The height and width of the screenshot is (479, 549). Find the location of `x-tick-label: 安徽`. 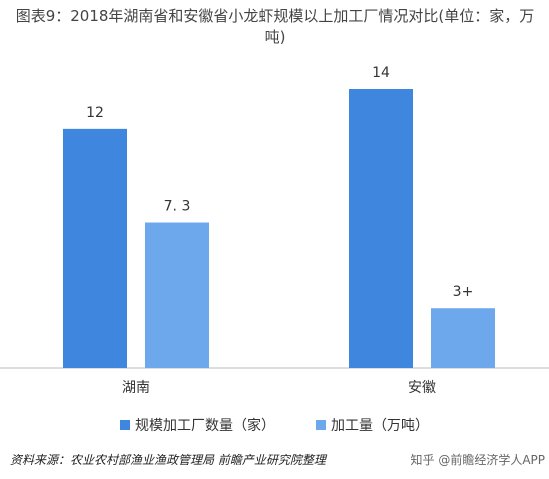

x-tick-label: 安徽 is located at coordinates (422, 388).